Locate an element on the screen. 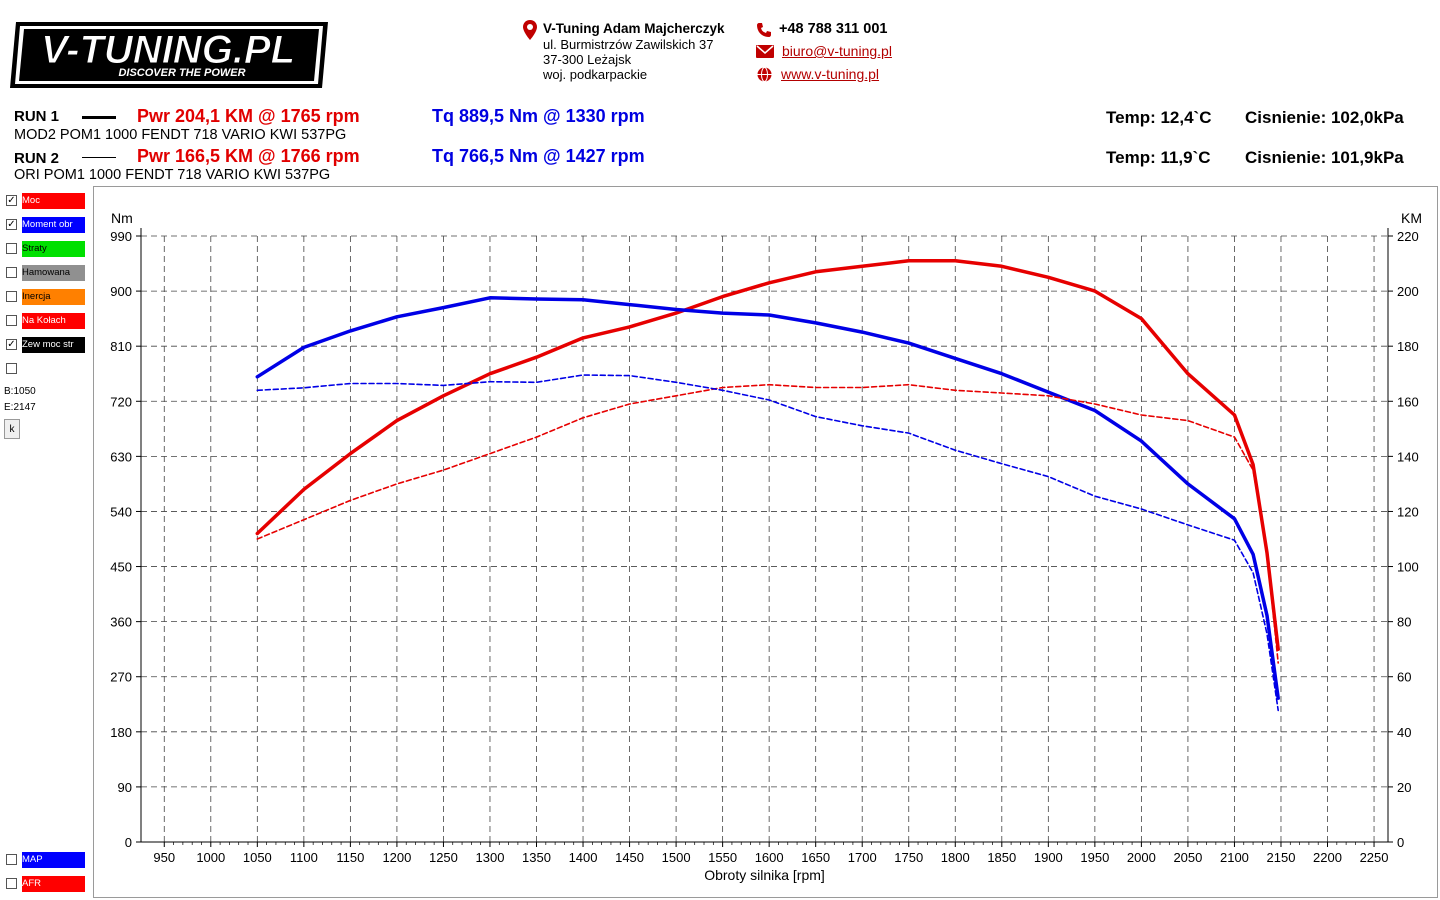 This screenshot has width=1440, height=900. email-link: biuro@v-tuning.pl is located at coordinates (837, 51).